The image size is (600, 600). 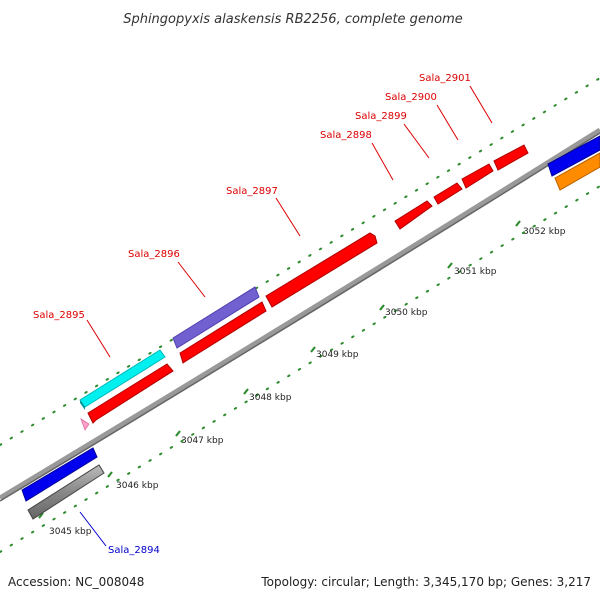 What do you see at coordinates (59, 315) in the screenshot?
I see `gene-label-2895: Sala_2895` at bounding box center [59, 315].